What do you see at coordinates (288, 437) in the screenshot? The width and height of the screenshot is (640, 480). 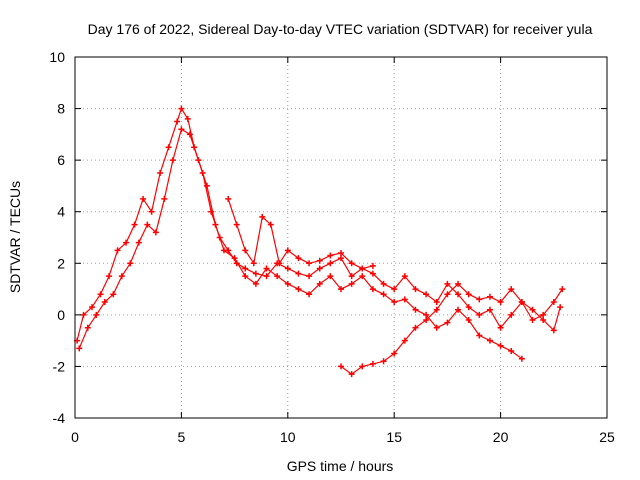 I see `x-tick-label: 10` at bounding box center [288, 437].